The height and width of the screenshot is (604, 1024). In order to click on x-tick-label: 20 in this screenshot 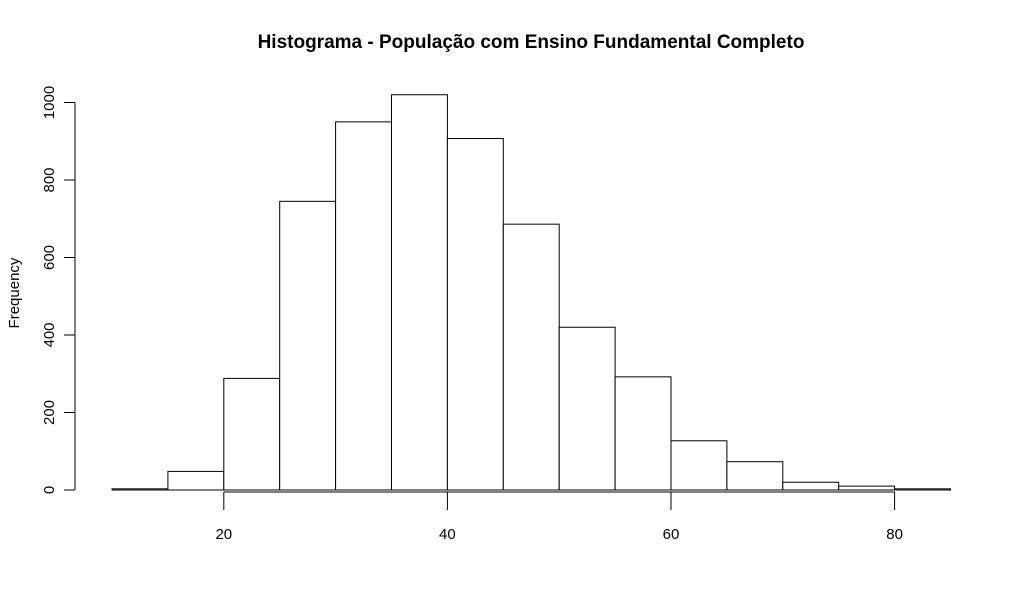, I will do `click(223, 534)`.